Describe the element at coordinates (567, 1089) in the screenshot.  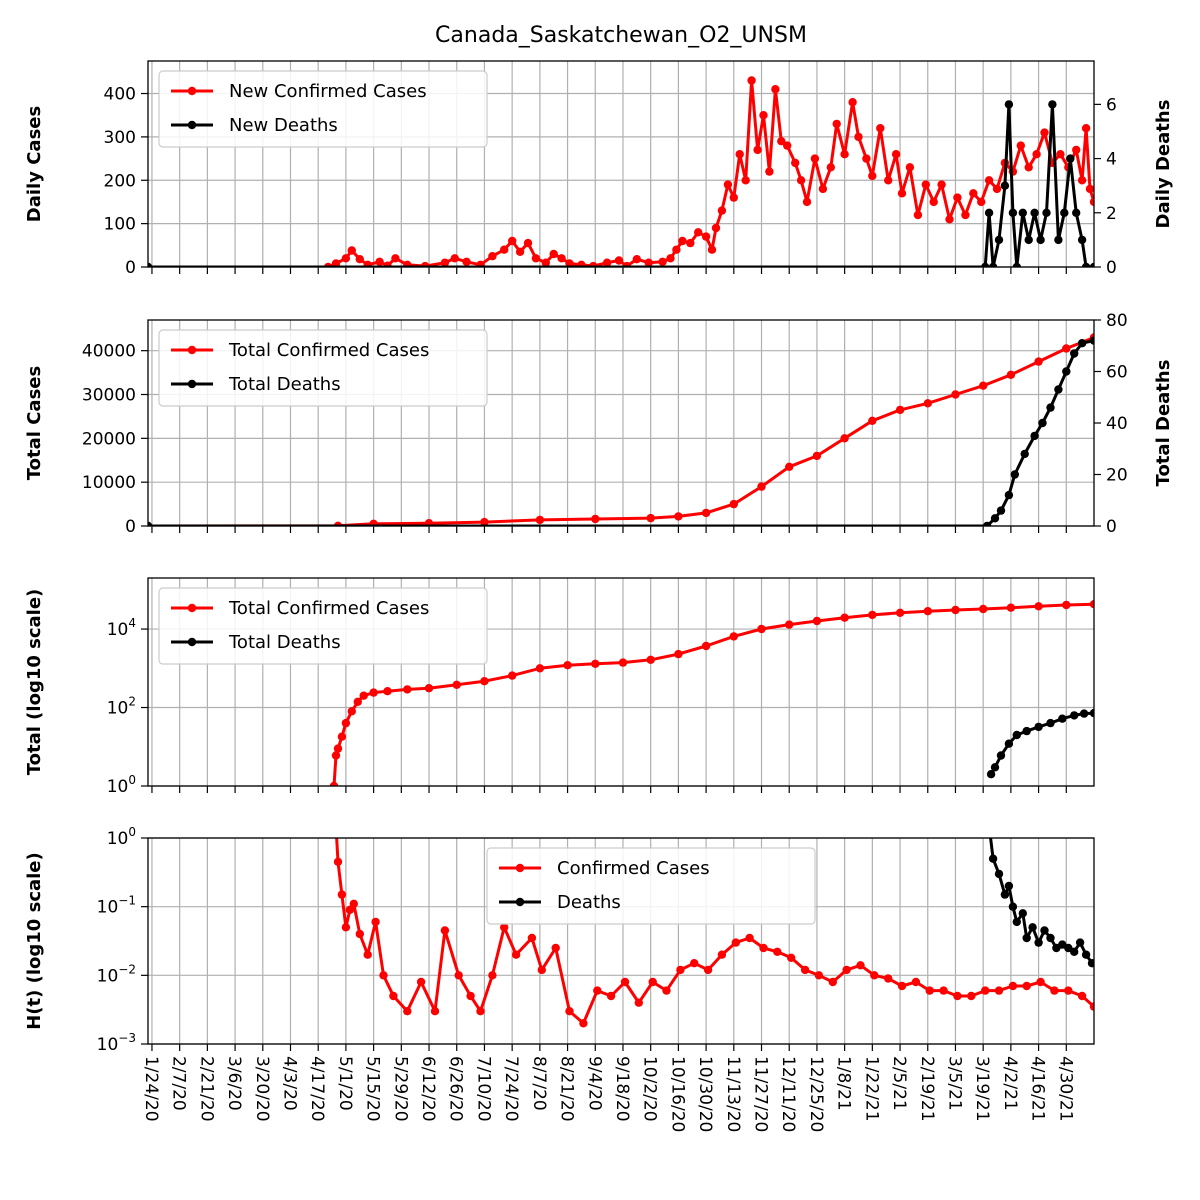
I see `xtick-label-15: 8/21/20` at that location.